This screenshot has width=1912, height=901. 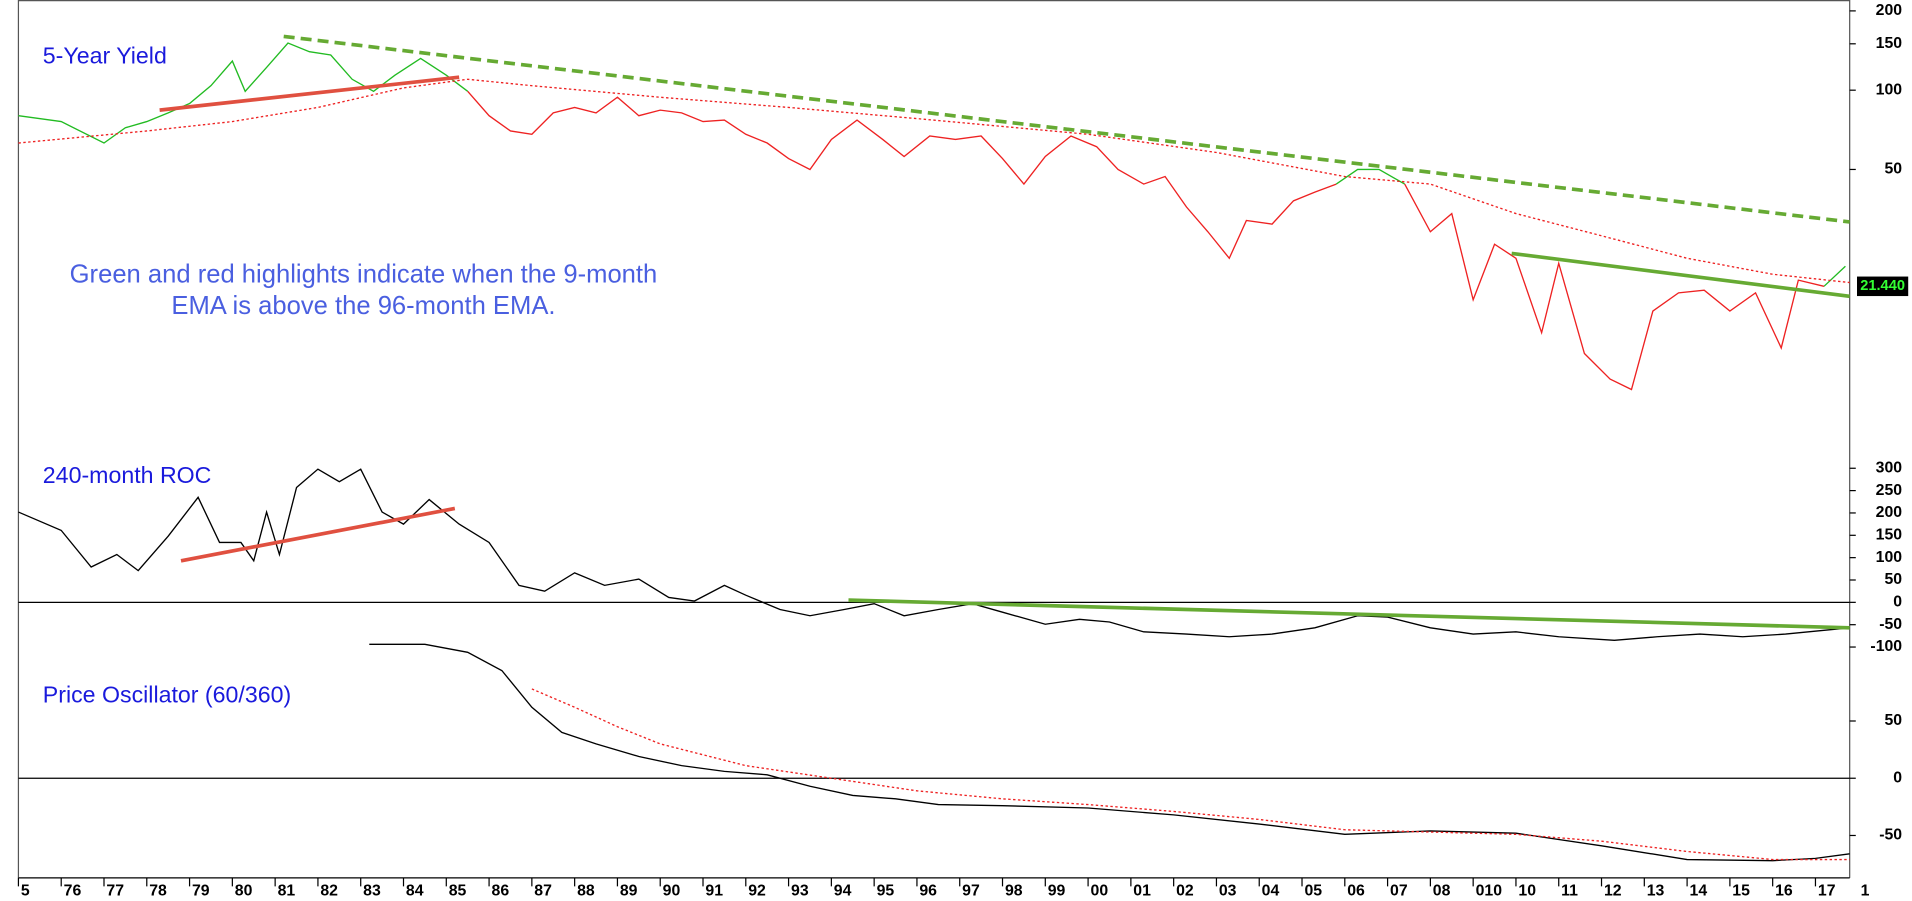 What do you see at coordinates (115, 890) in the screenshot?
I see `x-tick-label: 77` at bounding box center [115, 890].